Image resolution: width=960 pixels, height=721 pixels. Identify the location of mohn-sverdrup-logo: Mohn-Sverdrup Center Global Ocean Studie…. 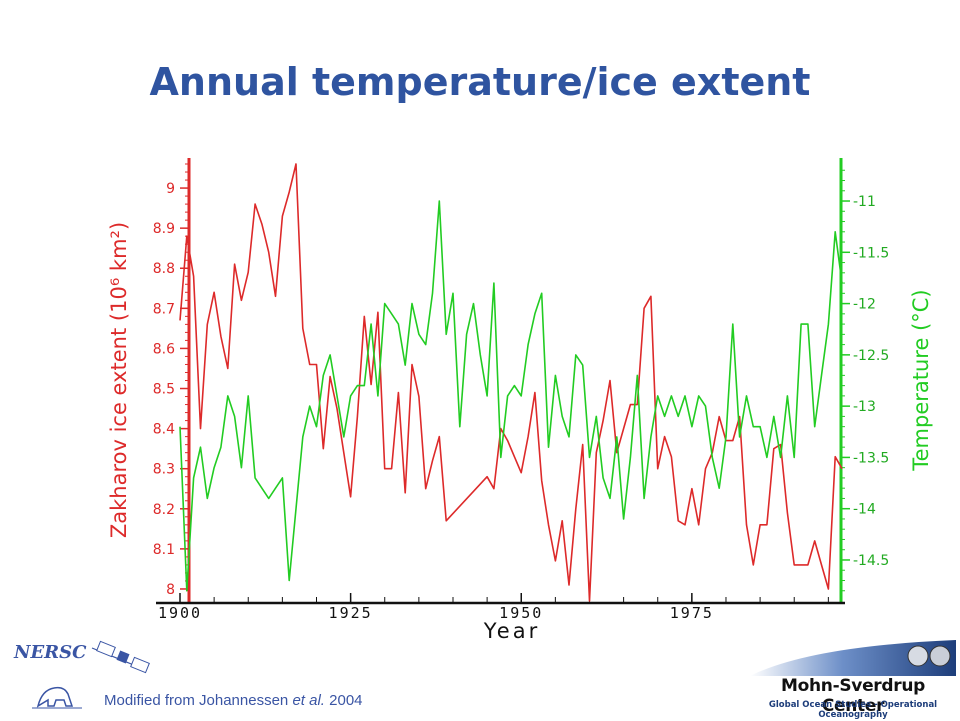
(853, 680).